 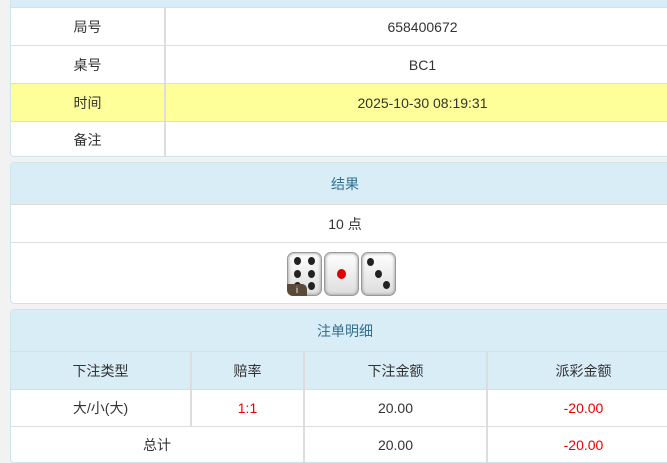 What do you see at coordinates (422, 102) in the screenshot?
I see `time-value: 2025-10-30 08:19:31` at bounding box center [422, 102].